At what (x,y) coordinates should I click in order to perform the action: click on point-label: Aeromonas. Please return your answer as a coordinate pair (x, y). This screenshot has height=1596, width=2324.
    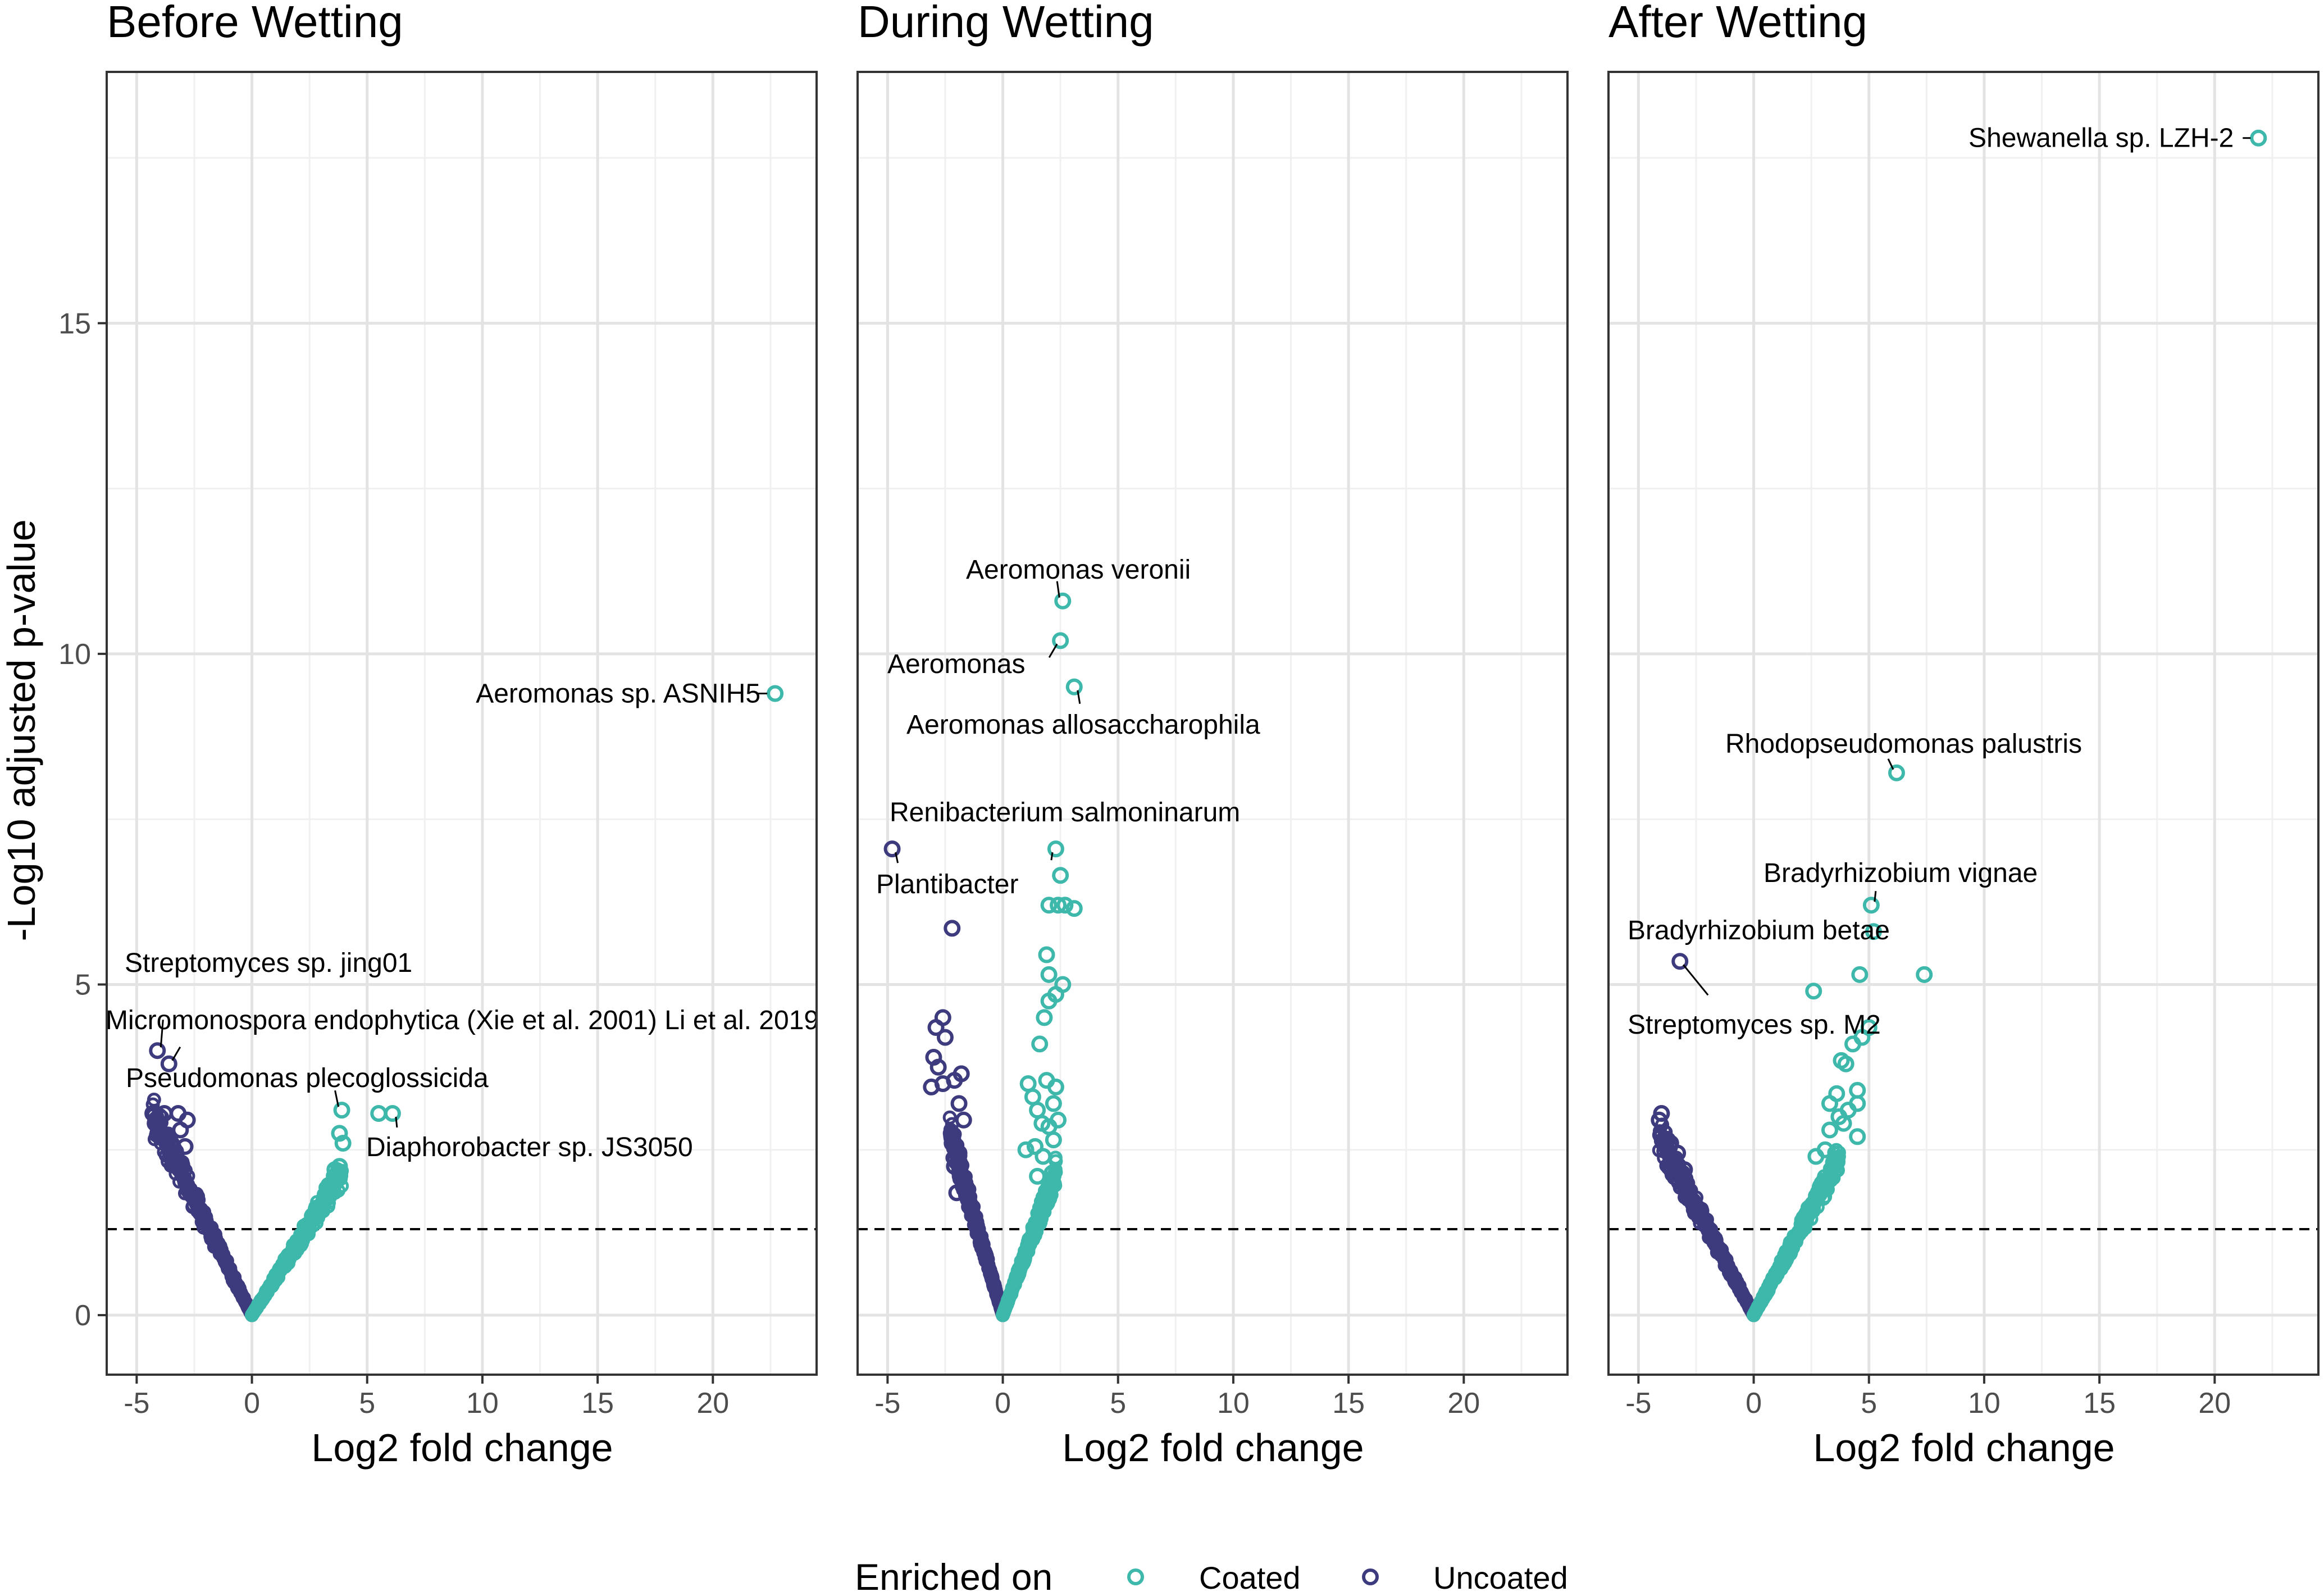
    Looking at the image, I should click on (956, 664).